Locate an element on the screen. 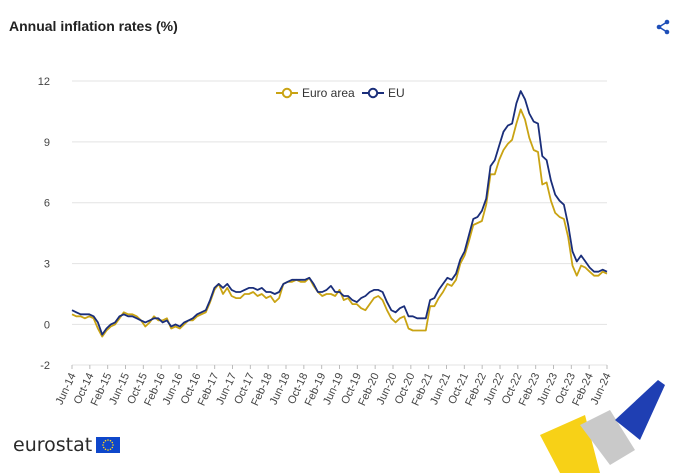 This screenshot has height=473, width=700. y-tick-label: -2 is located at coordinates (45, 366).